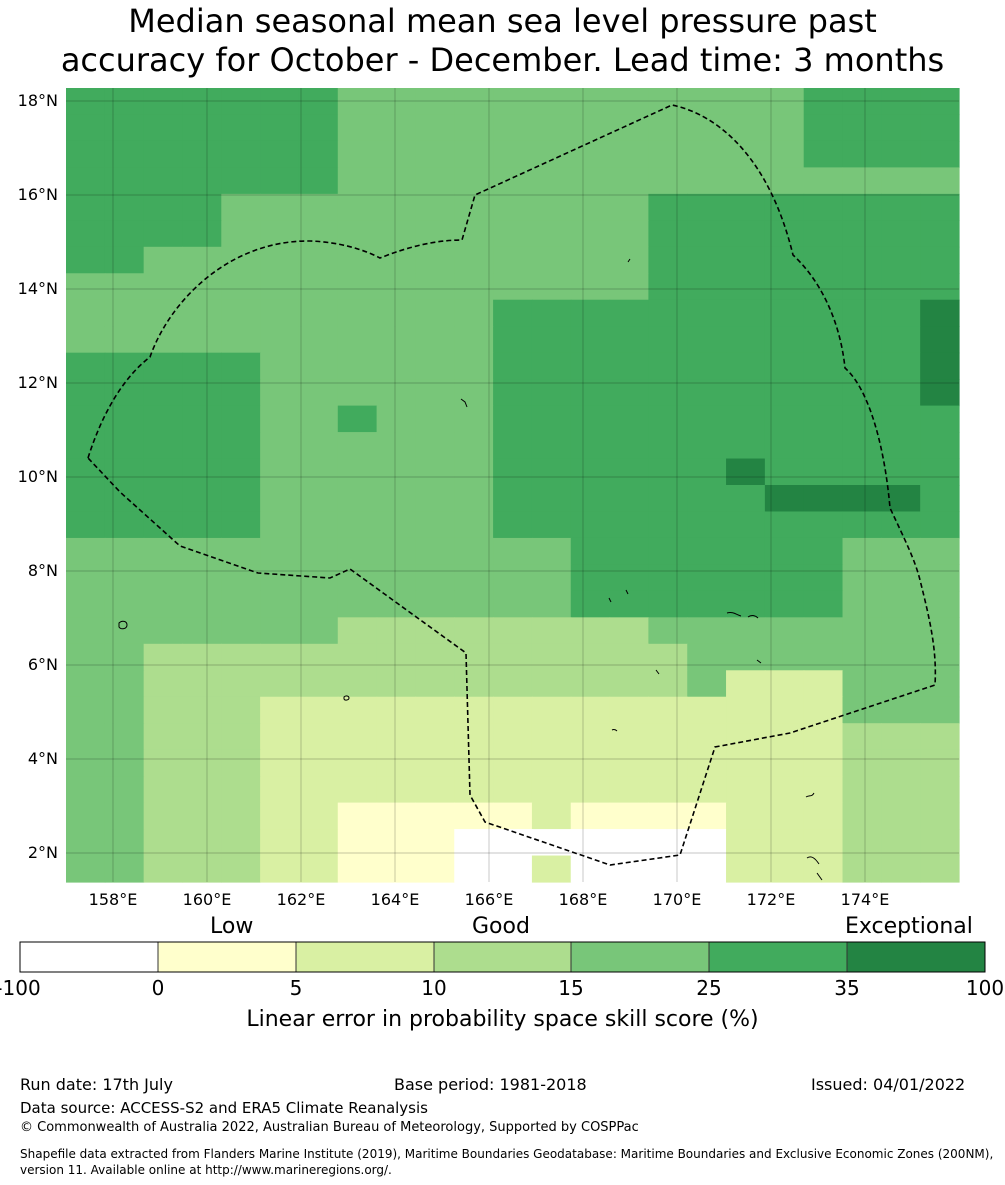  What do you see at coordinates (37, 100) in the screenshot?
I see `lat-tick: 18°N` at bounding box center [37, 100].